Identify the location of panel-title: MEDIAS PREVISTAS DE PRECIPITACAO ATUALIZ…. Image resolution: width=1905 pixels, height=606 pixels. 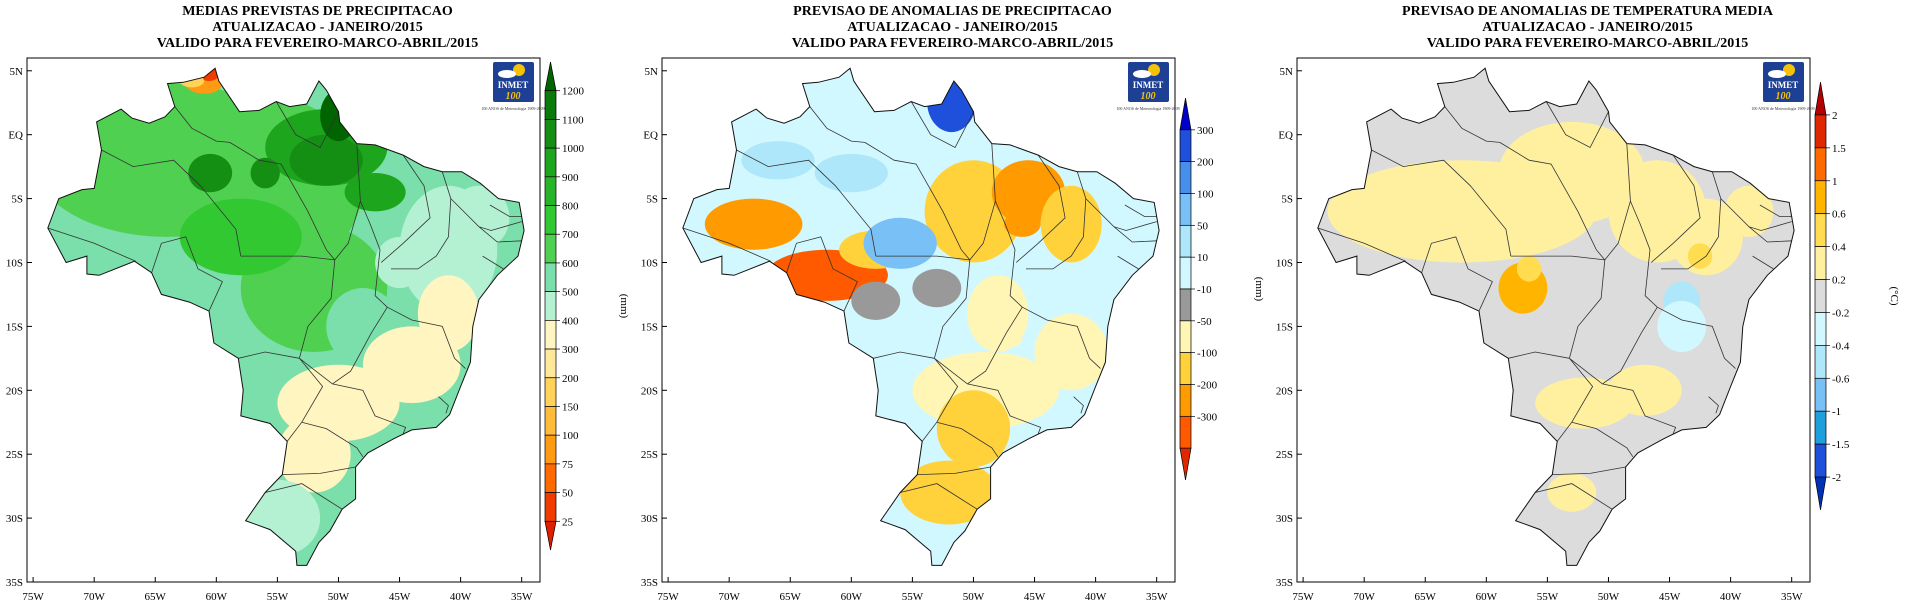
(317, 28).